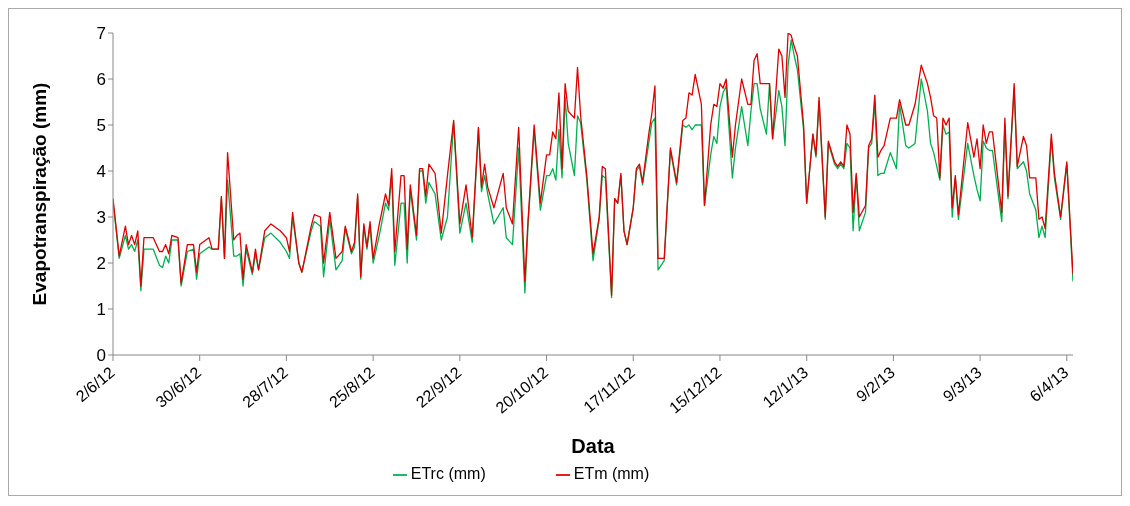  I want to click on legend-label: ETm (mm), so click(611, 473).